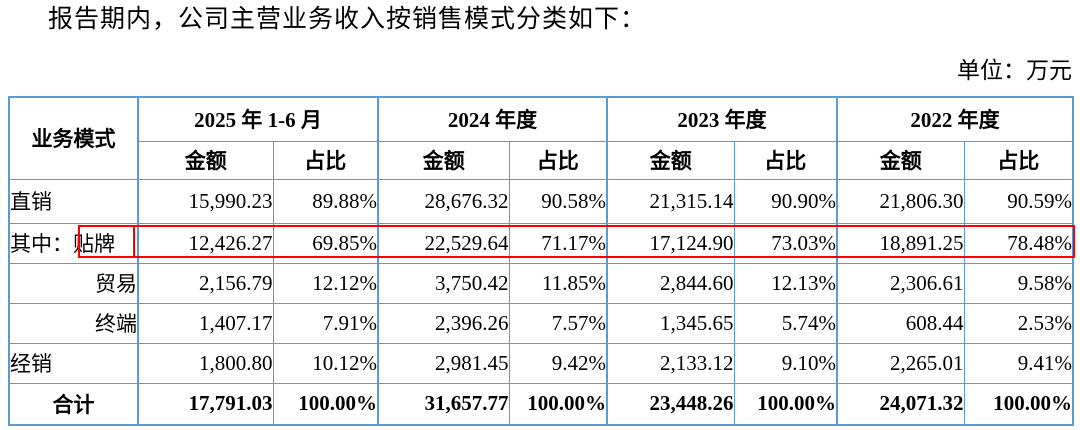 This screenshot has width=1080, height=430. What do you see at coordinates (205, 201) in the screenshot?
I see `cell-amount: 15,990.23` at bounding box center [205, 201].